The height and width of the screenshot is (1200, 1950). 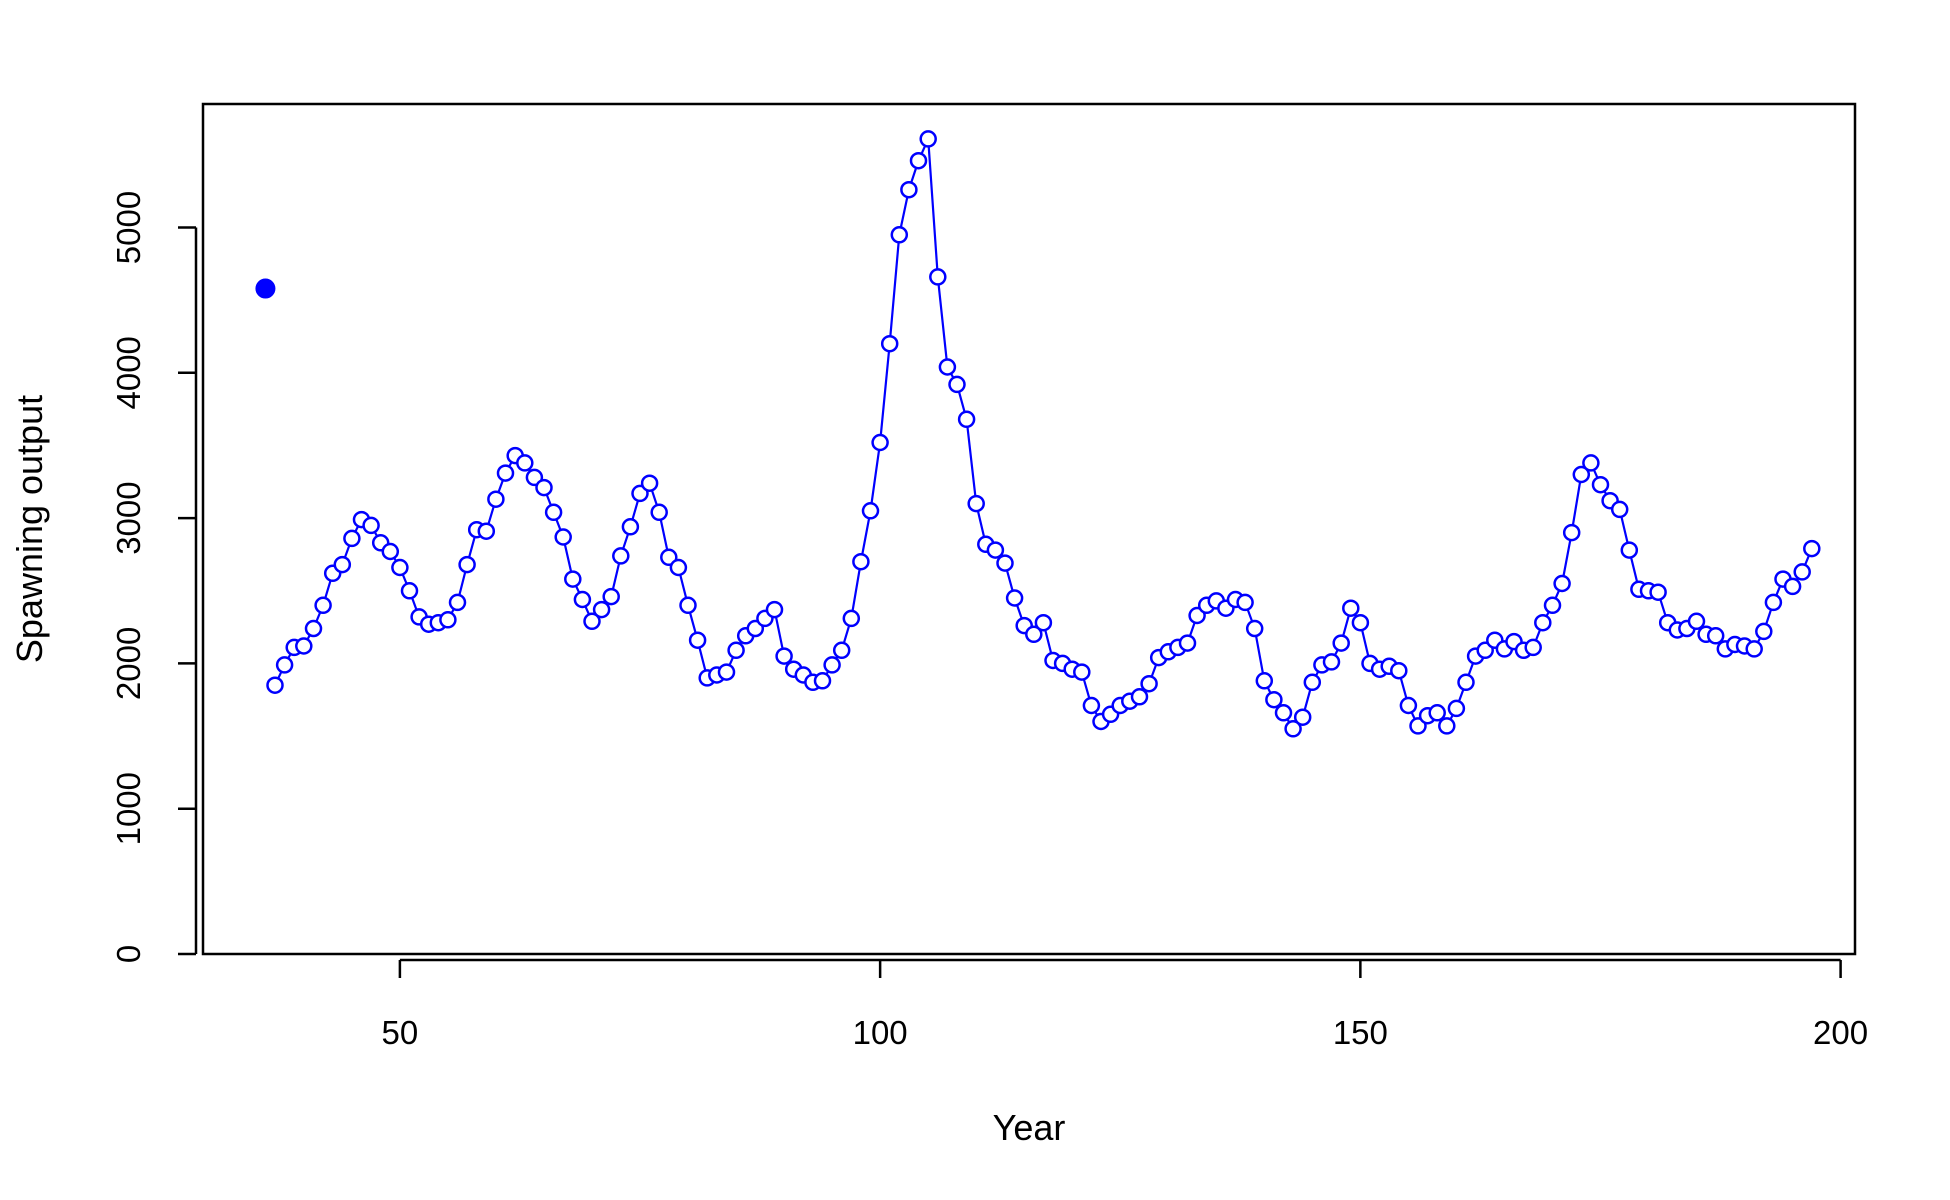 I want to click on x-tick-label: 150, so click(x=1360, y=1032).